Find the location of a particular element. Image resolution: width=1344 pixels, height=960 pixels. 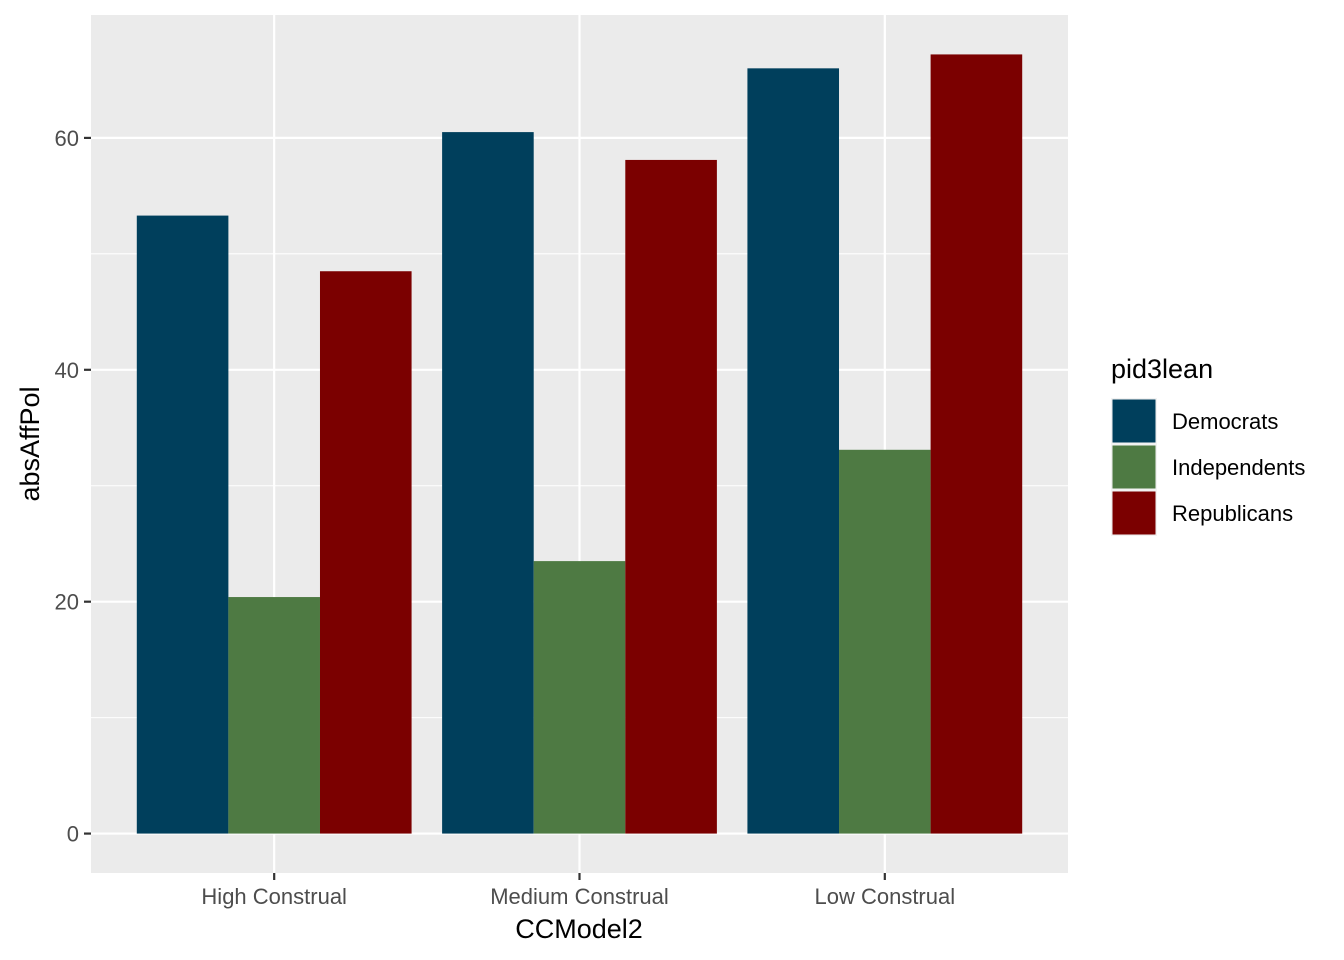

x-tick-label: High Construal is located at coordinates (274, 896).